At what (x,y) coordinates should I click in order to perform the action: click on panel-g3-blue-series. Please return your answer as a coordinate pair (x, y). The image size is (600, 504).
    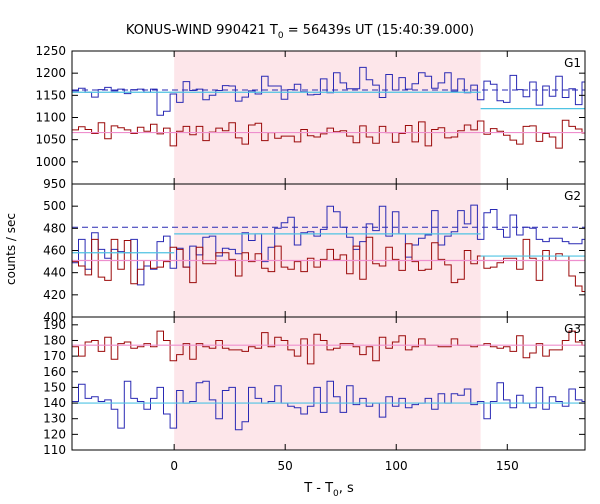
    Looking at the image, I should click on (328, 405).